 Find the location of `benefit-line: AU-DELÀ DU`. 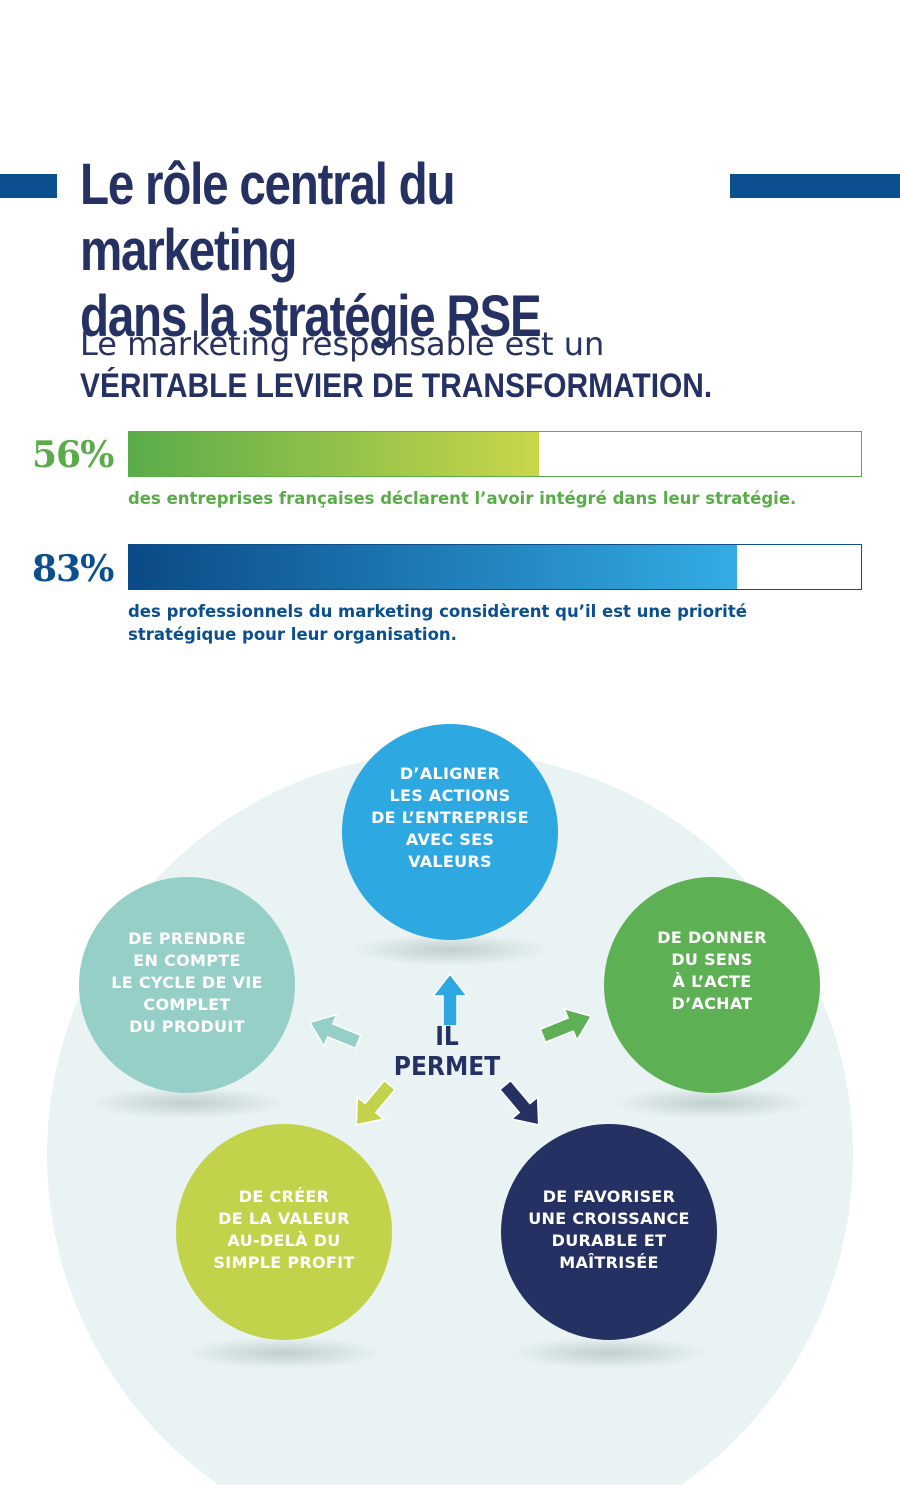

benefit-line: AU-DELÀ DU is located at coordinates (284, 1240).